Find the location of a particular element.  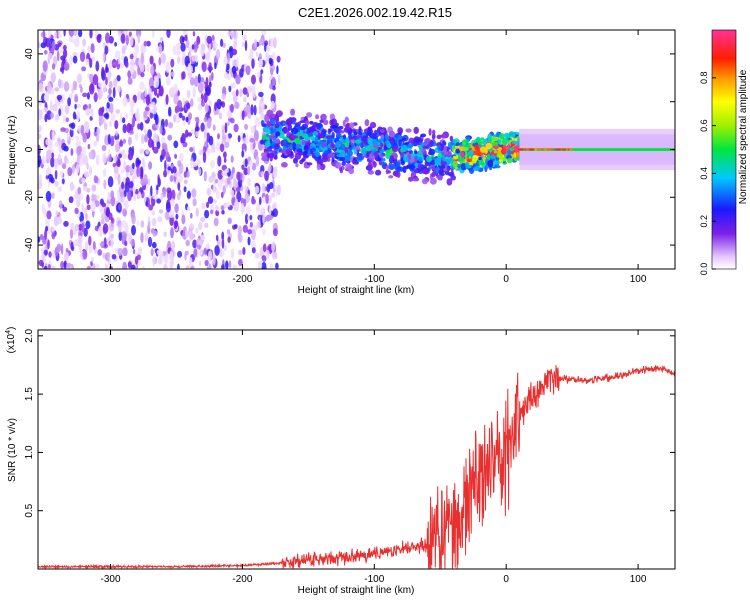

snr-x-label: Height of straight line (km) is located at coordinates (356, 590).